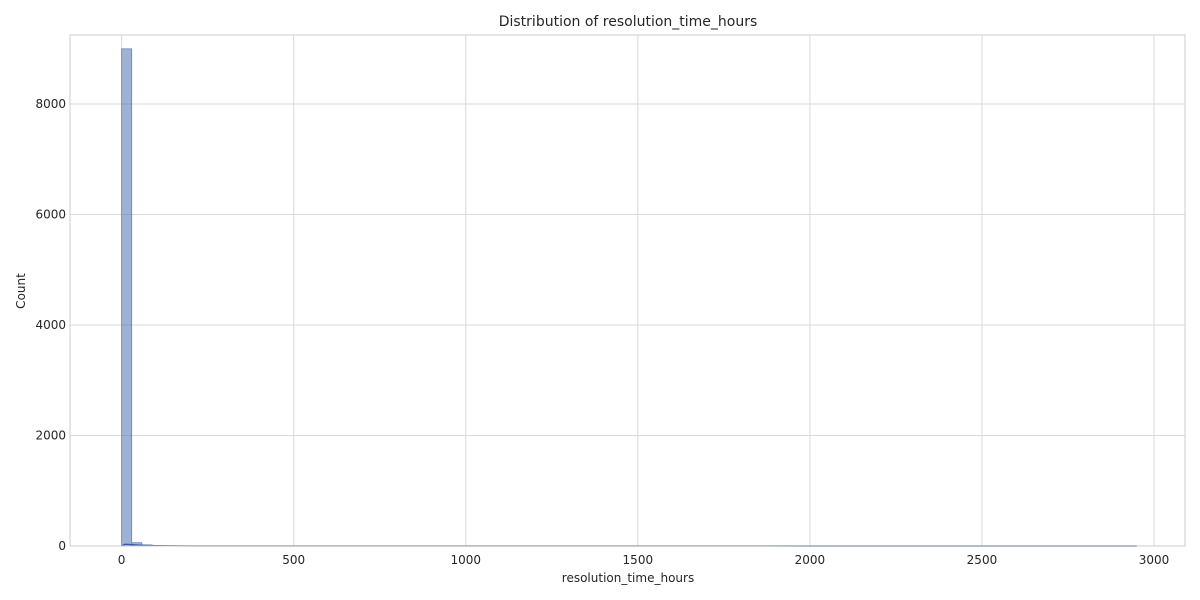  I want to click on x-tick-label: 1000, so click(465, 560).